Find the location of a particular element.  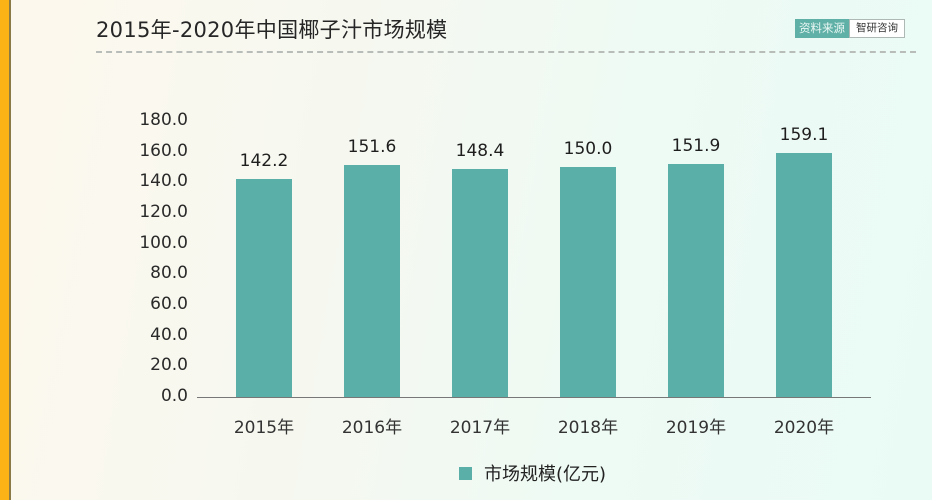

y-tick-label: 100.0 is located at coordinates (163, 242).